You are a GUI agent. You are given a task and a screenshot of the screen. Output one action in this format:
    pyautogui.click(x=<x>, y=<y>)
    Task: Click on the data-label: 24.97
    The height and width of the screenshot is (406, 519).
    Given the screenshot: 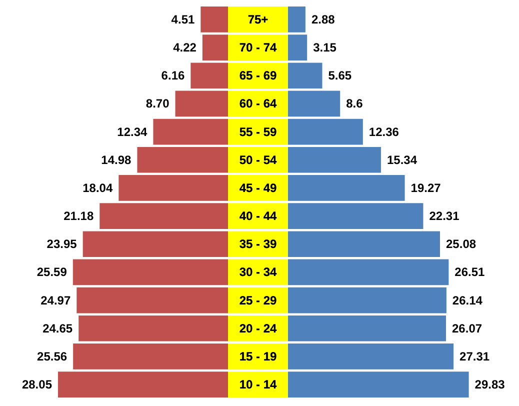 What is the action you would take?
    pyautogui.click(x=55, y=300)
    